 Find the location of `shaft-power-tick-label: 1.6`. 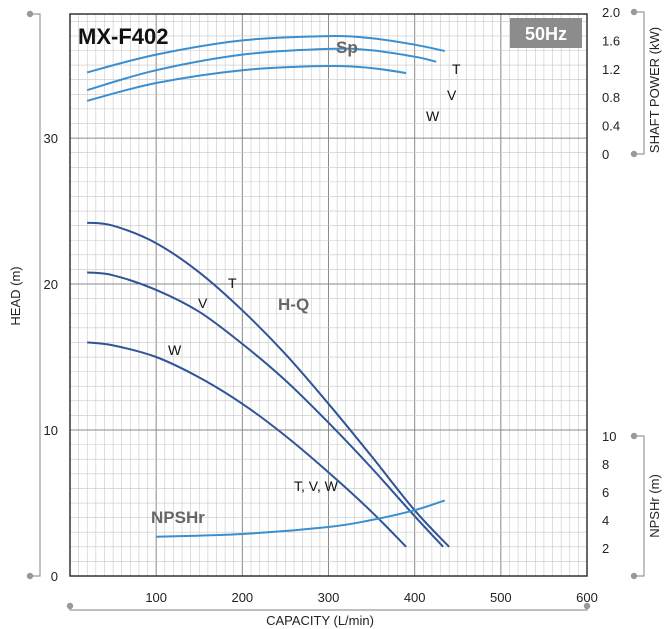

shaft-power-tick-label: 1.6 is located at coordinates (611, 40).